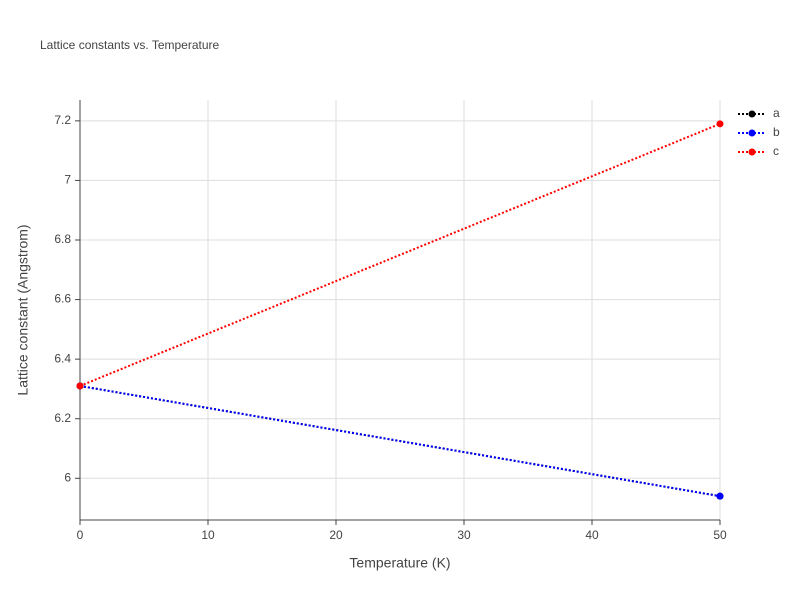 This screenshot has height=600, width=800. What do you see at coordinates (130, 45) in the screenshot?
I see `chart-title: Lattice constants vs. Temperature` at bounding box center [130, 45].